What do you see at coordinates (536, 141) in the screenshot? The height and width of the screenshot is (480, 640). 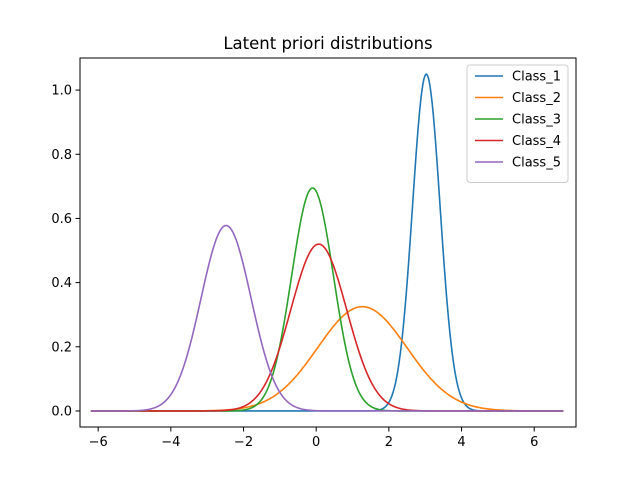 I see `legend-label: Class_4` at bounding box center [536, 141].